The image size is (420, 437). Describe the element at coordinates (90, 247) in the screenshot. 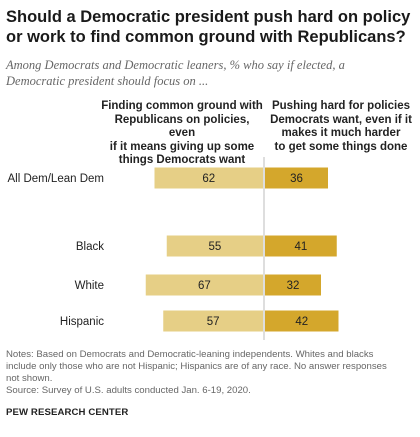

I see `category-label: Black` at that location.